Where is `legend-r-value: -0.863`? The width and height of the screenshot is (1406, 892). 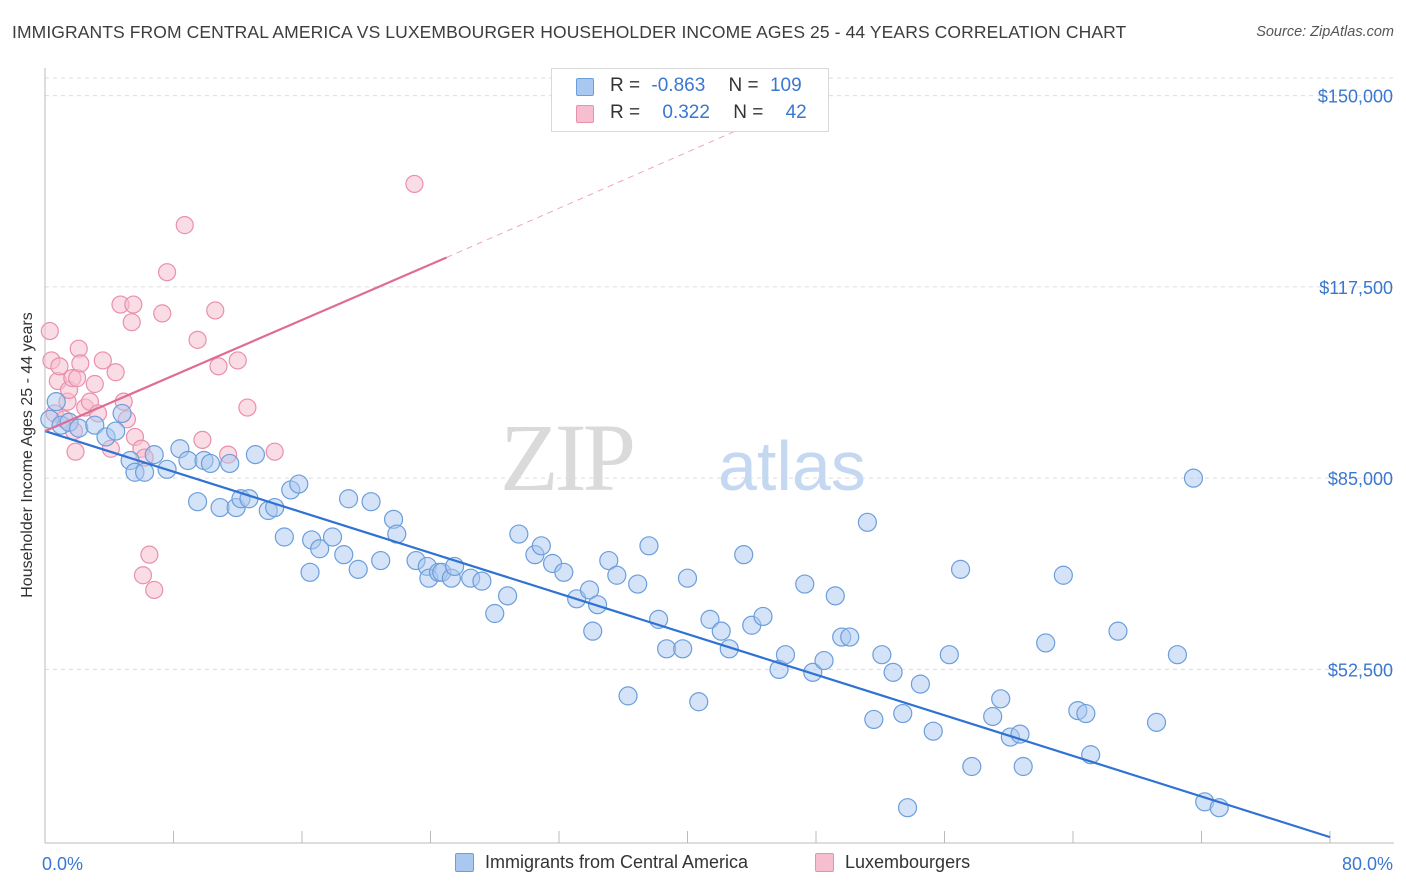
legend-r-value: -0.863 is located at coordinates (678, 85).